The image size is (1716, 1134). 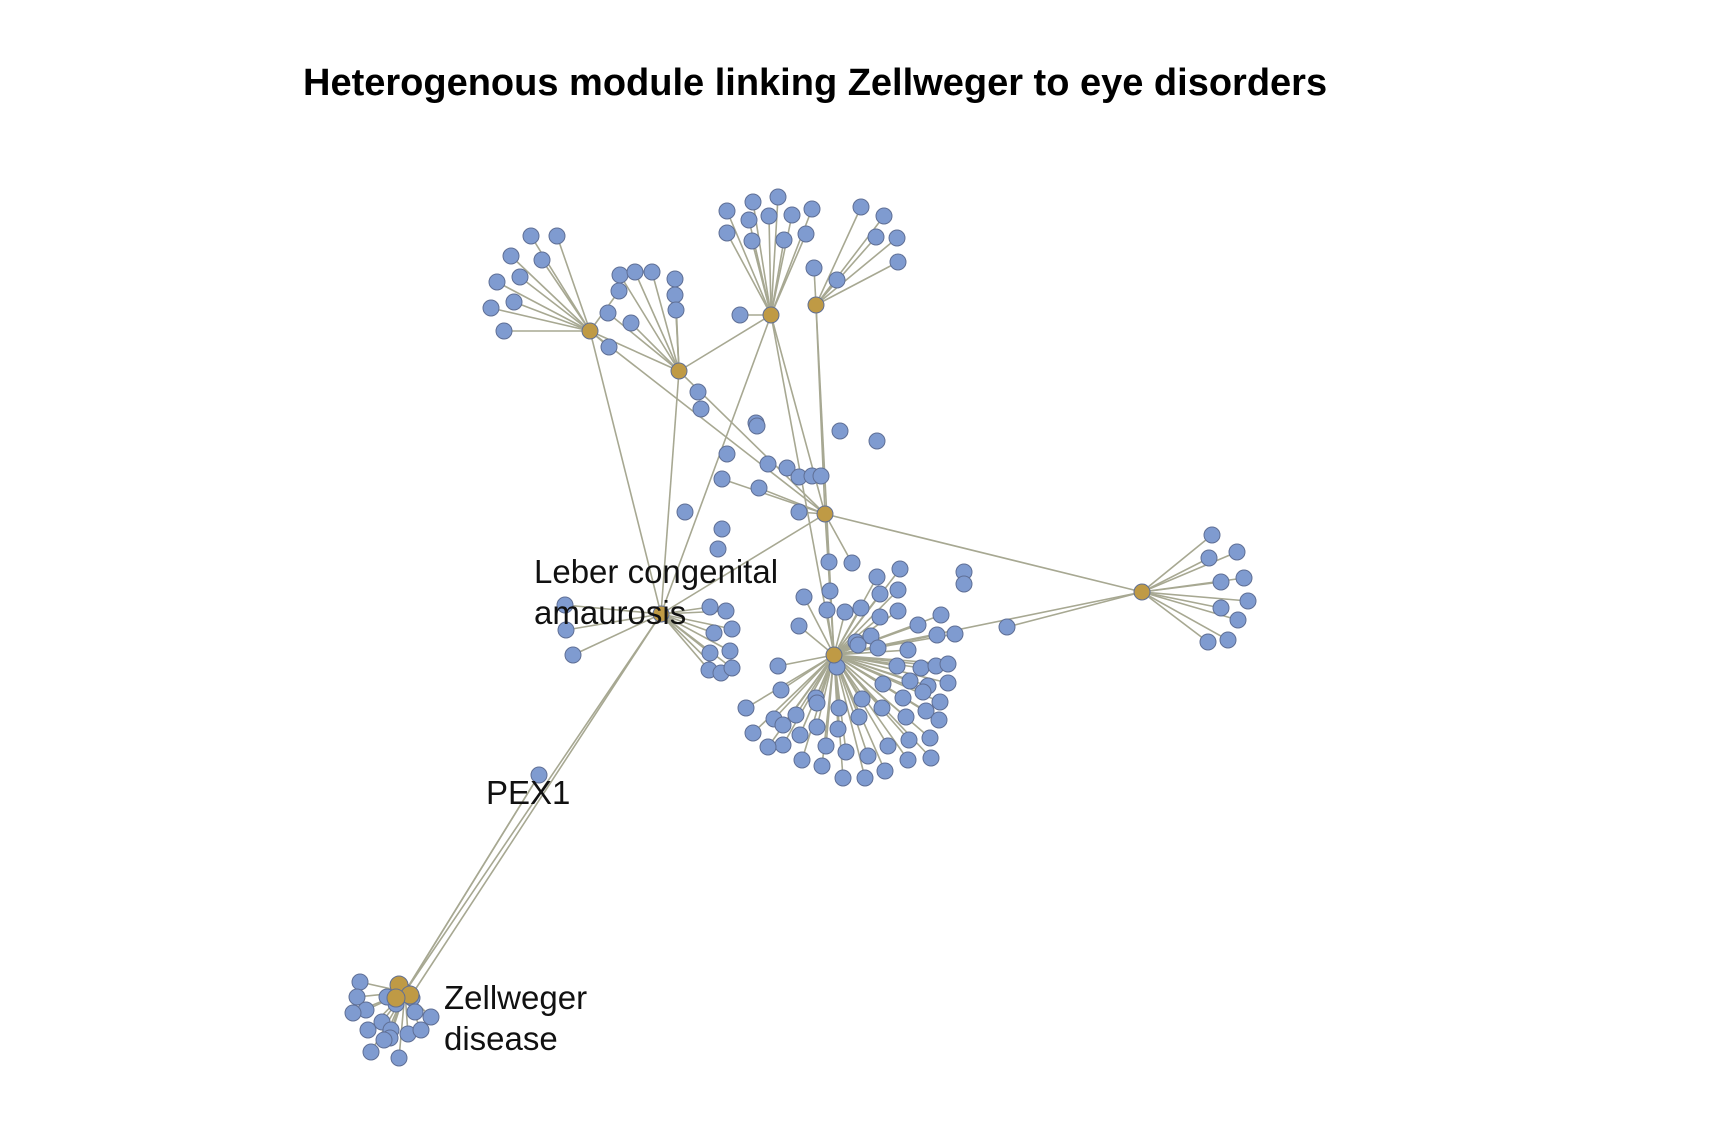 I want to click on zellweger-label-line1: Zellweger, so click(x=516, y=997).